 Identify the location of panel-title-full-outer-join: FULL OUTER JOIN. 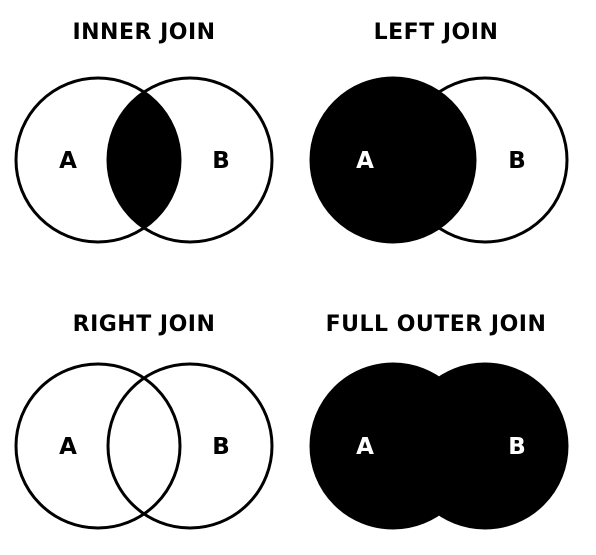
(436, 324).